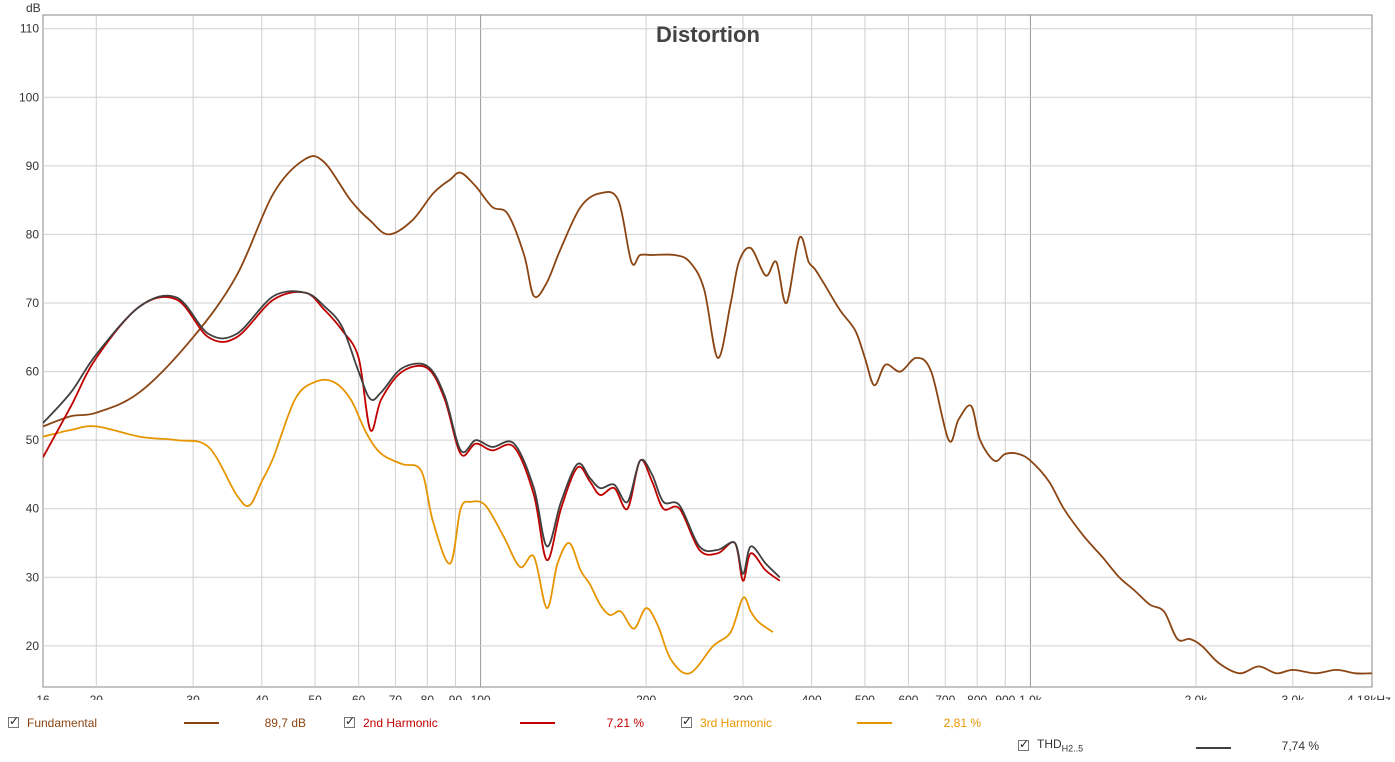  Describe the element at coordinates (285, 723) in the screenshot. I see `fundamental-value: 89,7 dB` at that location.